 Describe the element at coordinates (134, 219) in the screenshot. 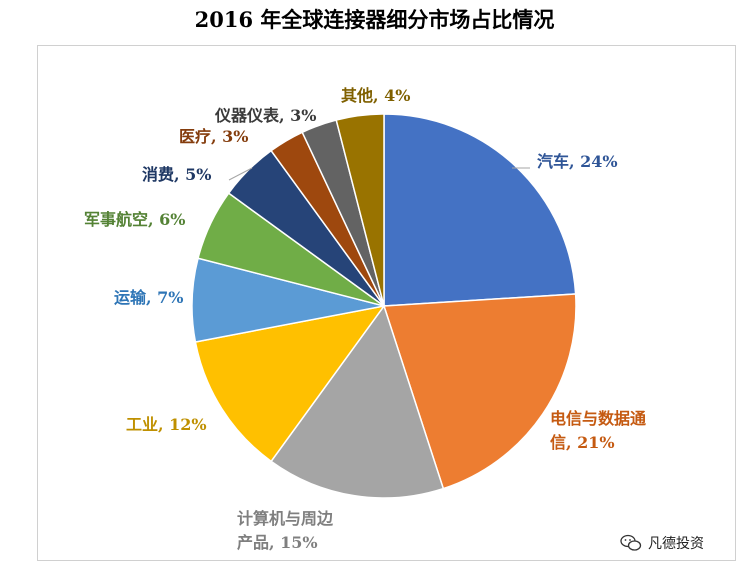

I see `slice-label-5: 军事航空, 6%` at that location.